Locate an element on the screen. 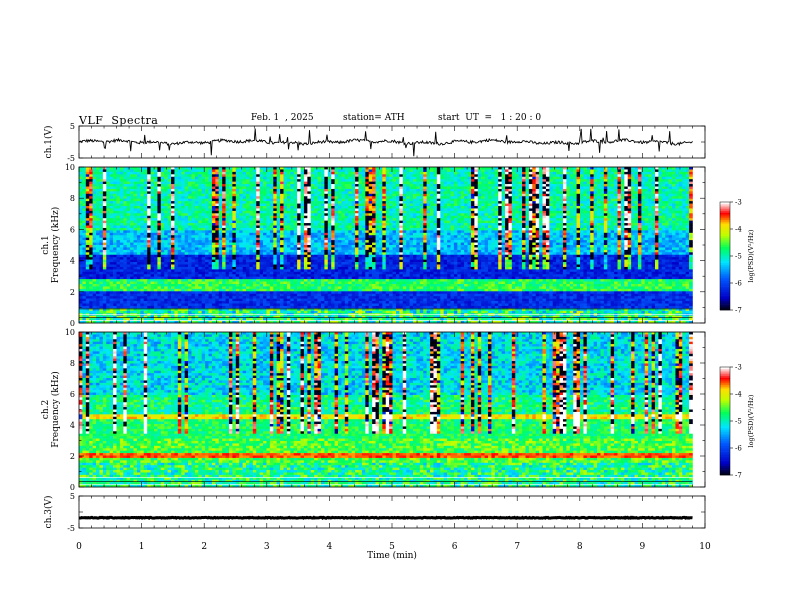 This screenshot has height=612, width=792. ch2-spectrogram-colorbar: -3 -4 -5 -6 -7 log(PSD)(V²/Hz) is located at coordinates (737, 422).